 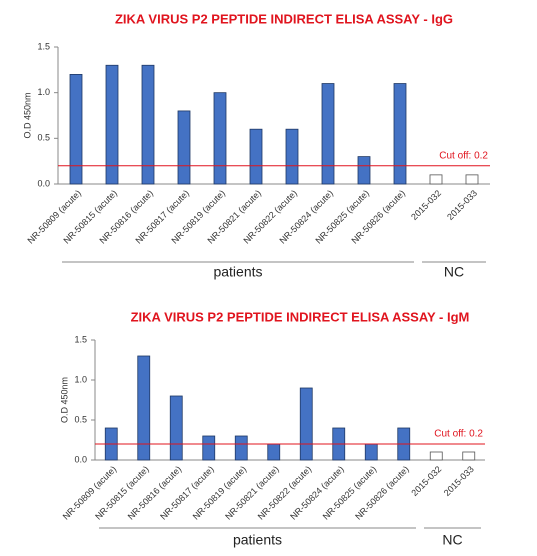 What do you see at coordinates (90, 493) in the screenshot?
I see `x-tick-label: NR-50809 (acute)` at bounding box center [90, 493].